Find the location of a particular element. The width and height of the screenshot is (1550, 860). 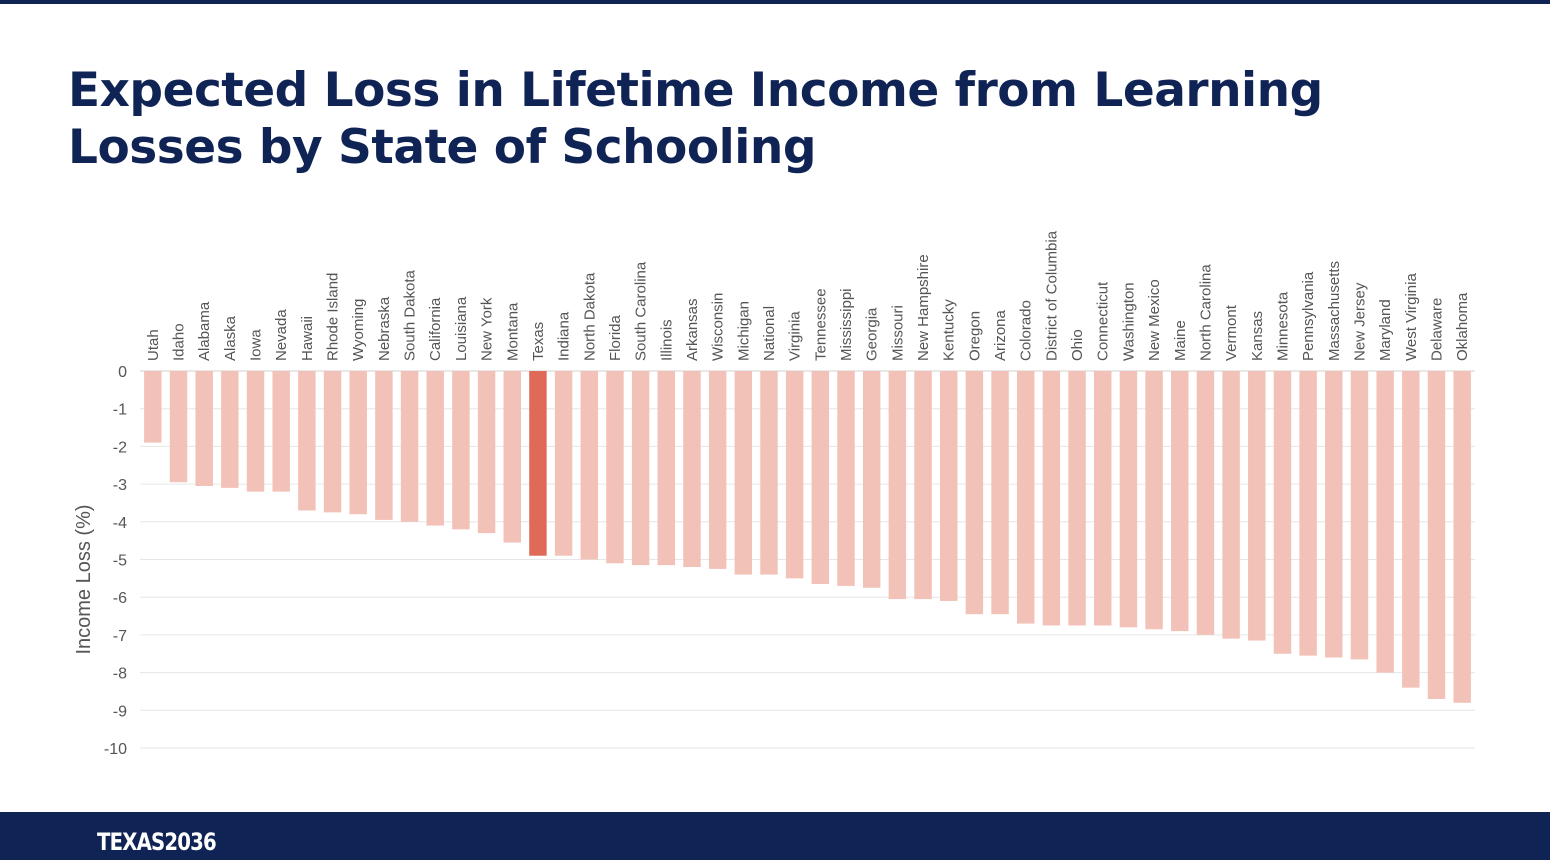

bar-montana is located at coordinates (512, 457).